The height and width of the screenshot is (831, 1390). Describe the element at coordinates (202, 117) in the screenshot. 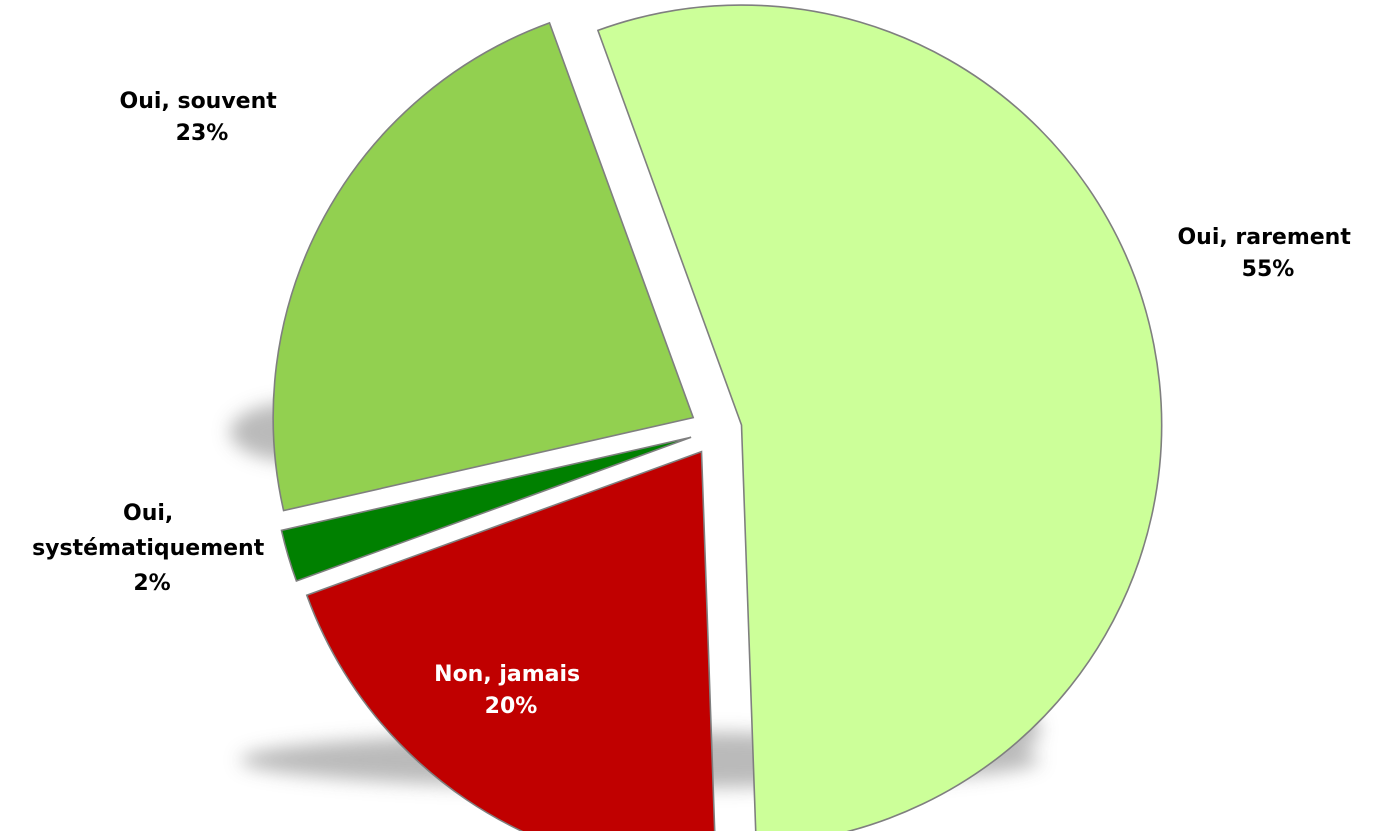

I see `label-oui-souvent: Oui, souvent 23%` at that location.